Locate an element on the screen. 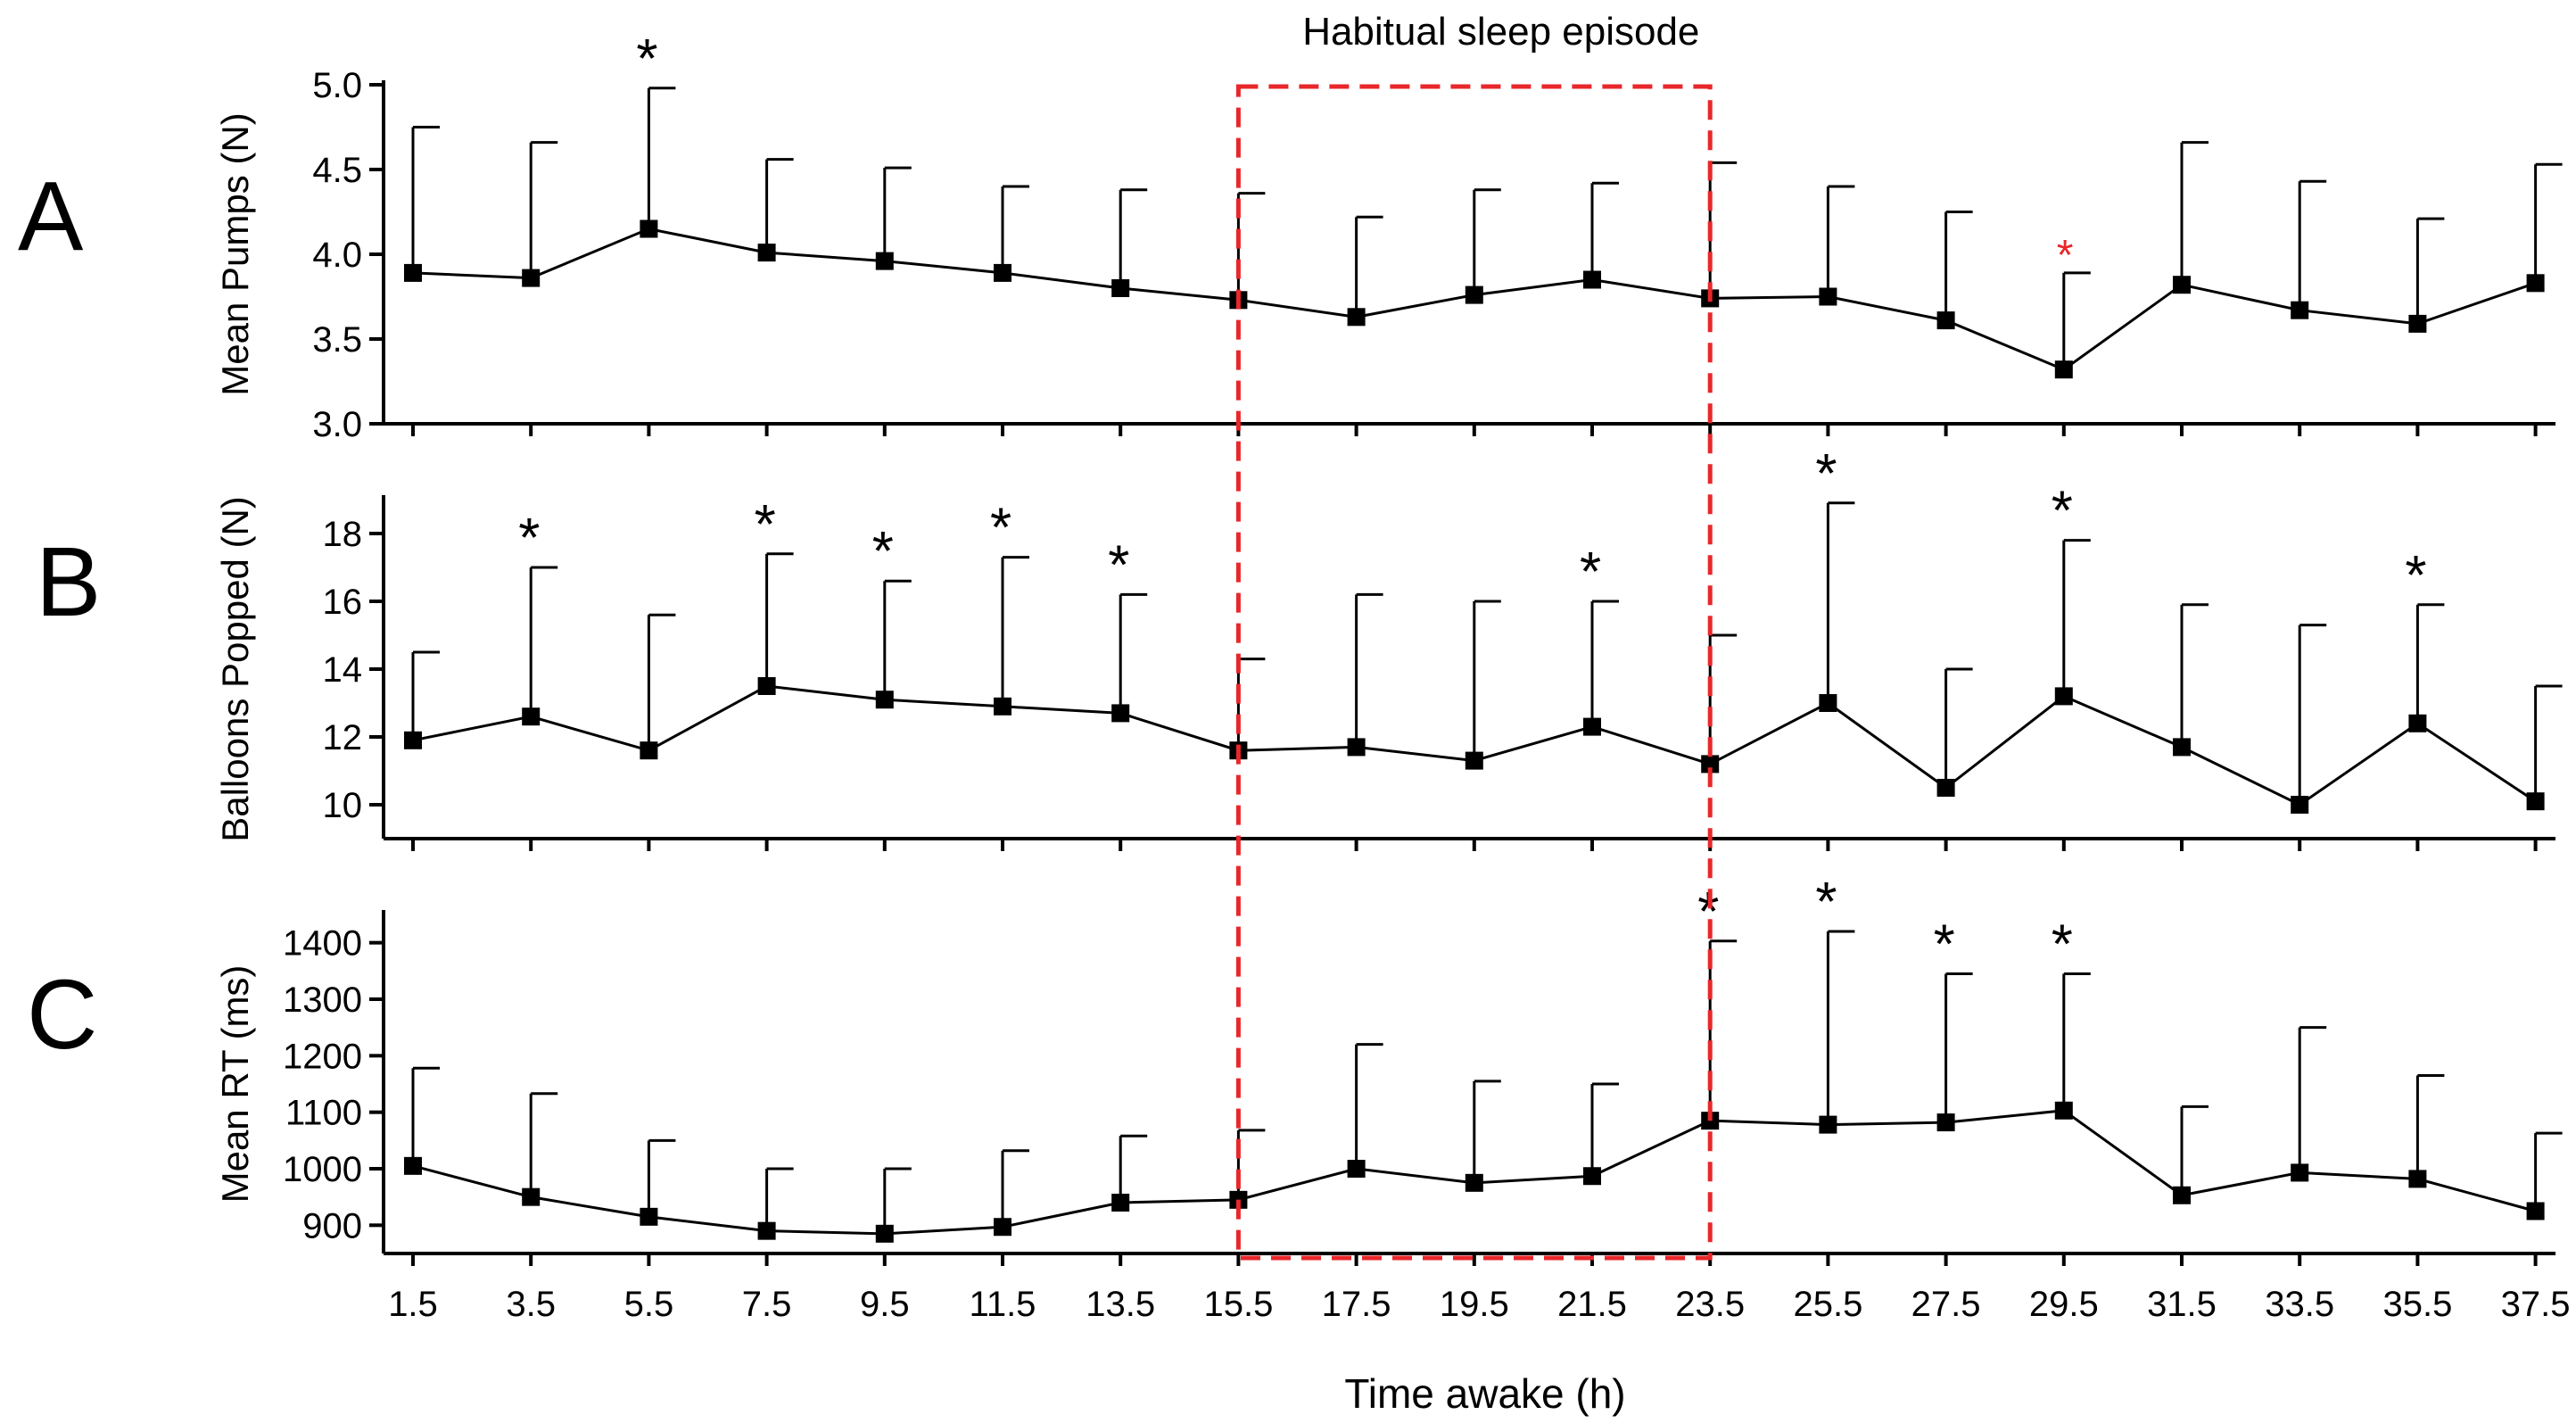  x-tick-label: 25.5 is located at coordinates (1828, 1304).